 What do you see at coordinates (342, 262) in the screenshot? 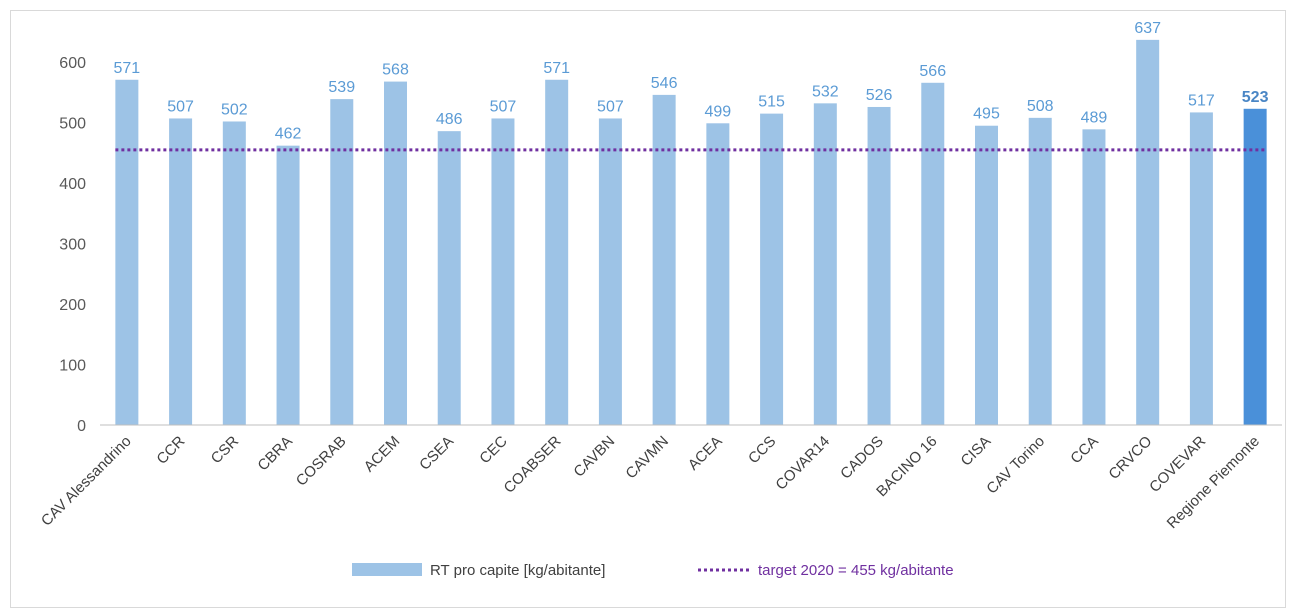
I see `bar-cosrab` at bounding box center [342, 262].